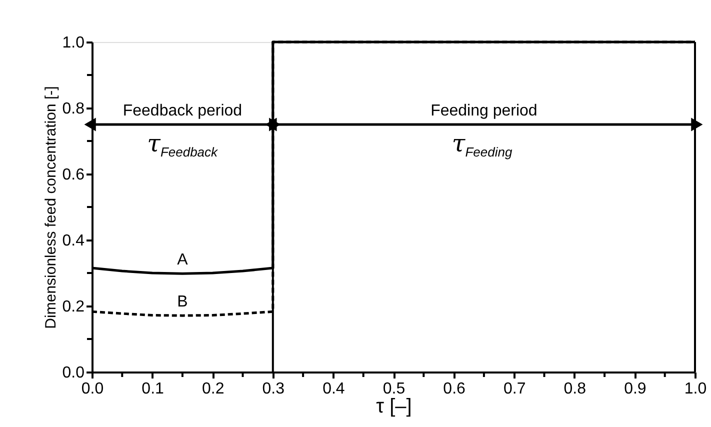  Describe the element at coordinates (635, 389) in the screenshot. I see `x-tick-label: 0.9` at that location.